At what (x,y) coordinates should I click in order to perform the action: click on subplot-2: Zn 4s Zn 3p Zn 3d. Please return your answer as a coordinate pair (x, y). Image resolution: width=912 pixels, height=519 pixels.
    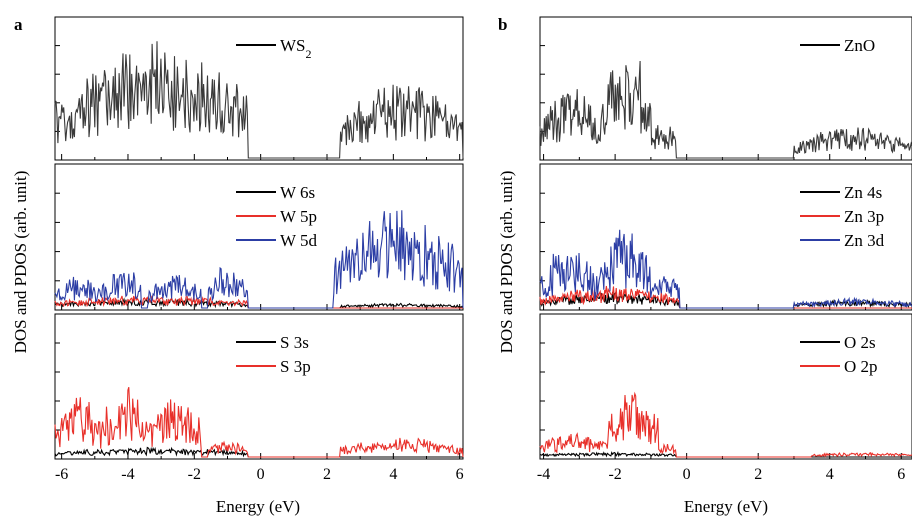
    Looking at the image, I should click on (725, 237).